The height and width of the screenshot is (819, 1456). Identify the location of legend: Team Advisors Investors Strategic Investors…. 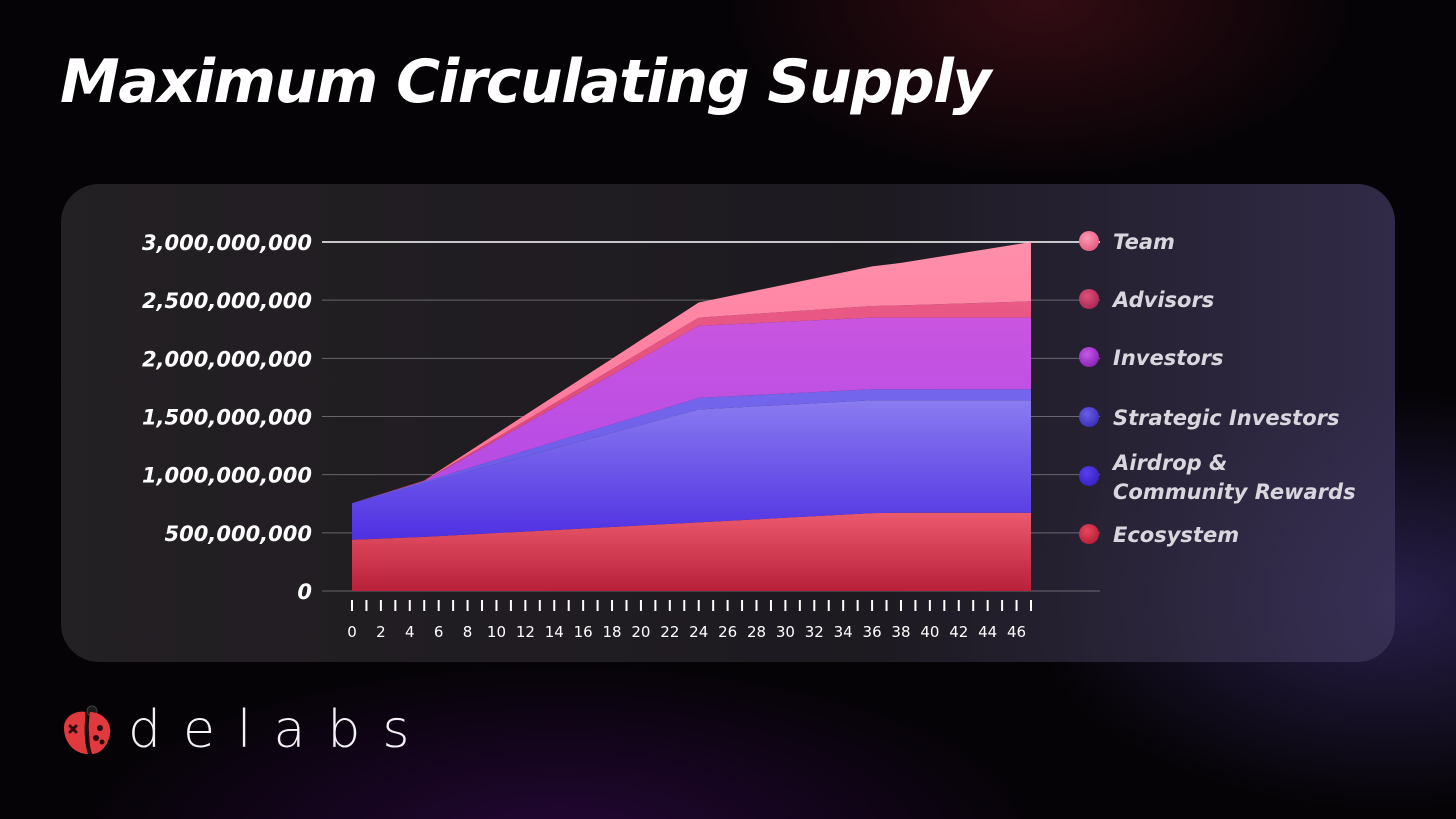
(1217, 388).